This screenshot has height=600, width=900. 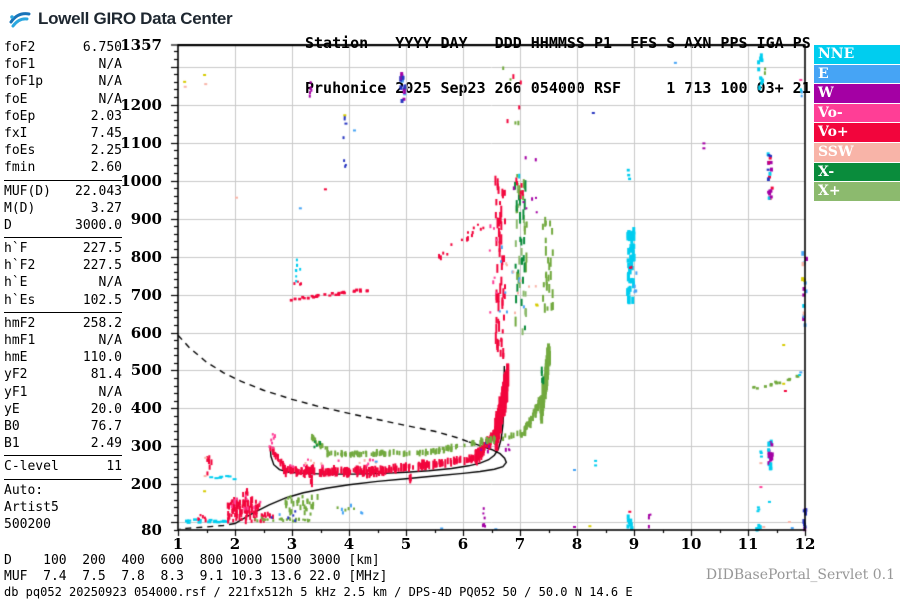 What do you see at coordinates (63, 248) in the screenshot?
I see `param-row-hF: h`F 227.5` at bounding box center [63, 248].